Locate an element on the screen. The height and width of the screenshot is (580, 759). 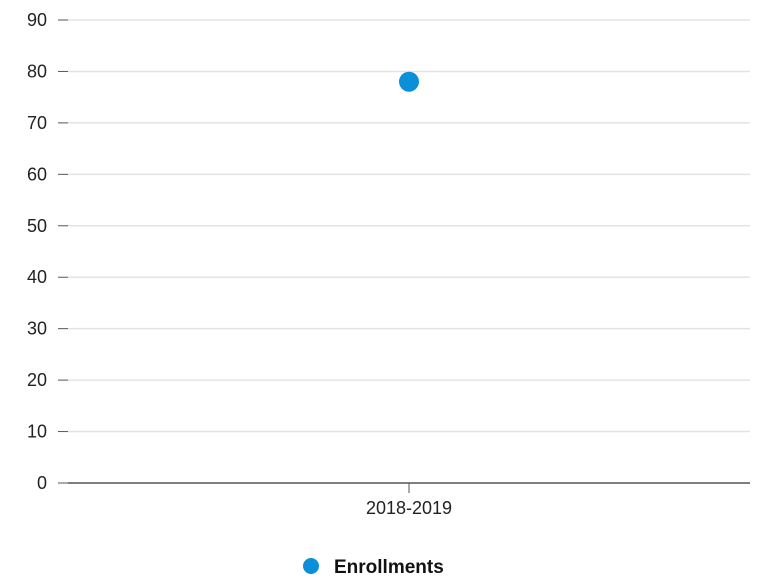
data-point is located at coordinates (409, 81).